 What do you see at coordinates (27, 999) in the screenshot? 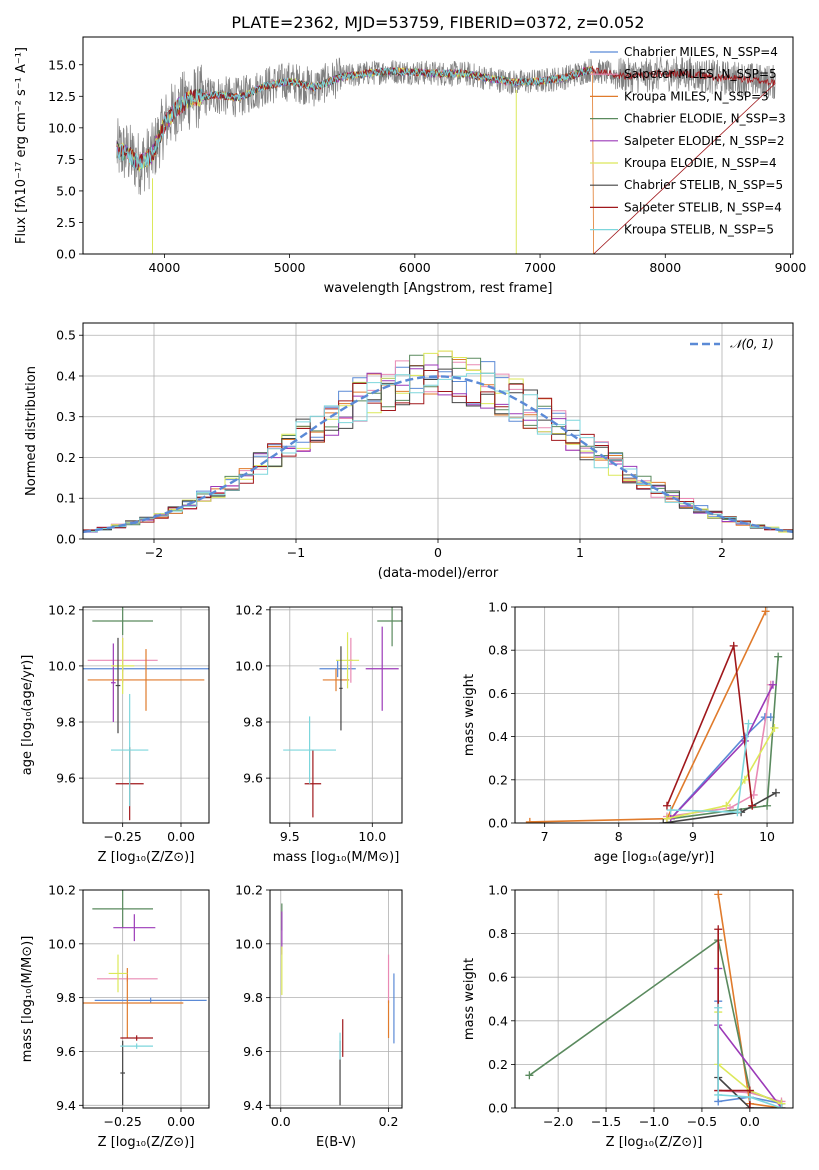
I see `y-axis-label: mass [log₁₀(M/M⊙)]` at bounding box center [27, 999].